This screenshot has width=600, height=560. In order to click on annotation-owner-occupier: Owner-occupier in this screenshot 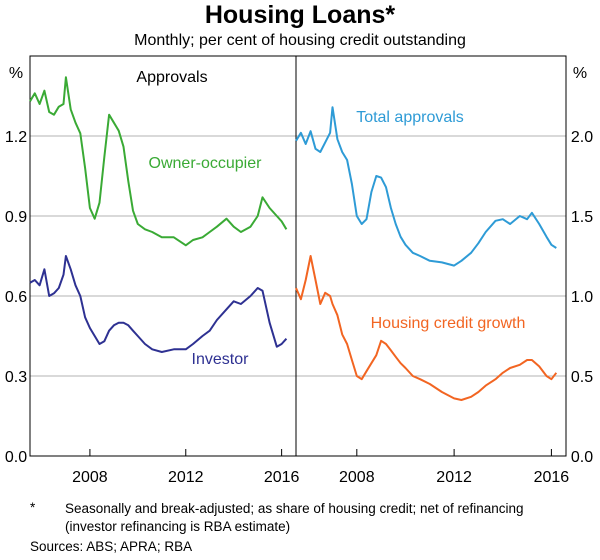, I will do `click(206, 163)`.